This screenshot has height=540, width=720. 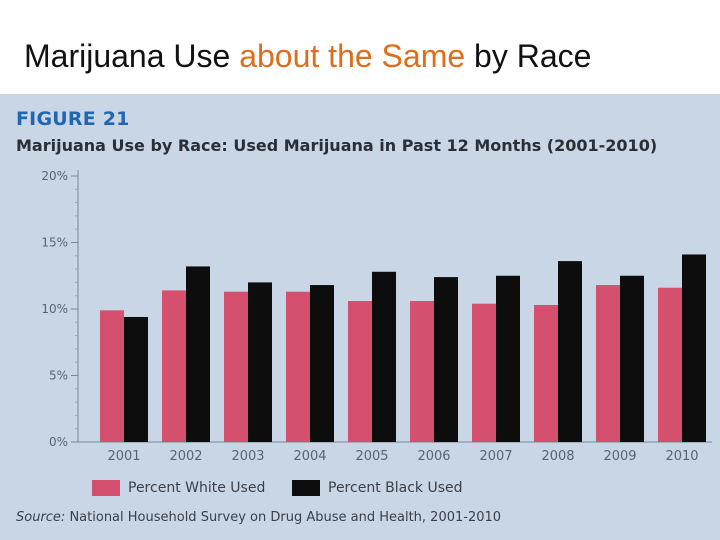 What do you see at coordinates (528, 56) in the screenshot?
I see `slide-title-part2: by Race` at bounding box center [528, 56].